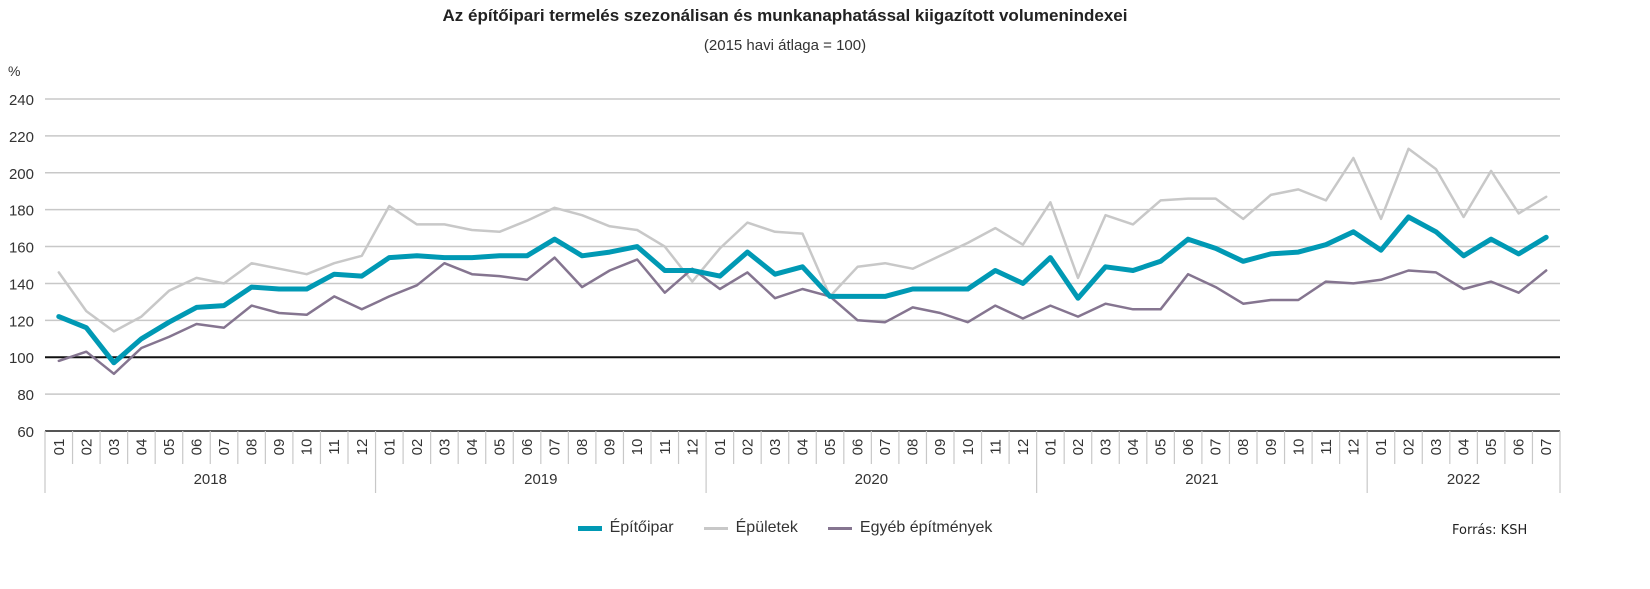 The height and width of the screenshot is (589, 1650). What do you see at coordinates (540, 479) in the screenshot?
I see `x-tick-label-year: 2019` at bounding box center [540, 479].